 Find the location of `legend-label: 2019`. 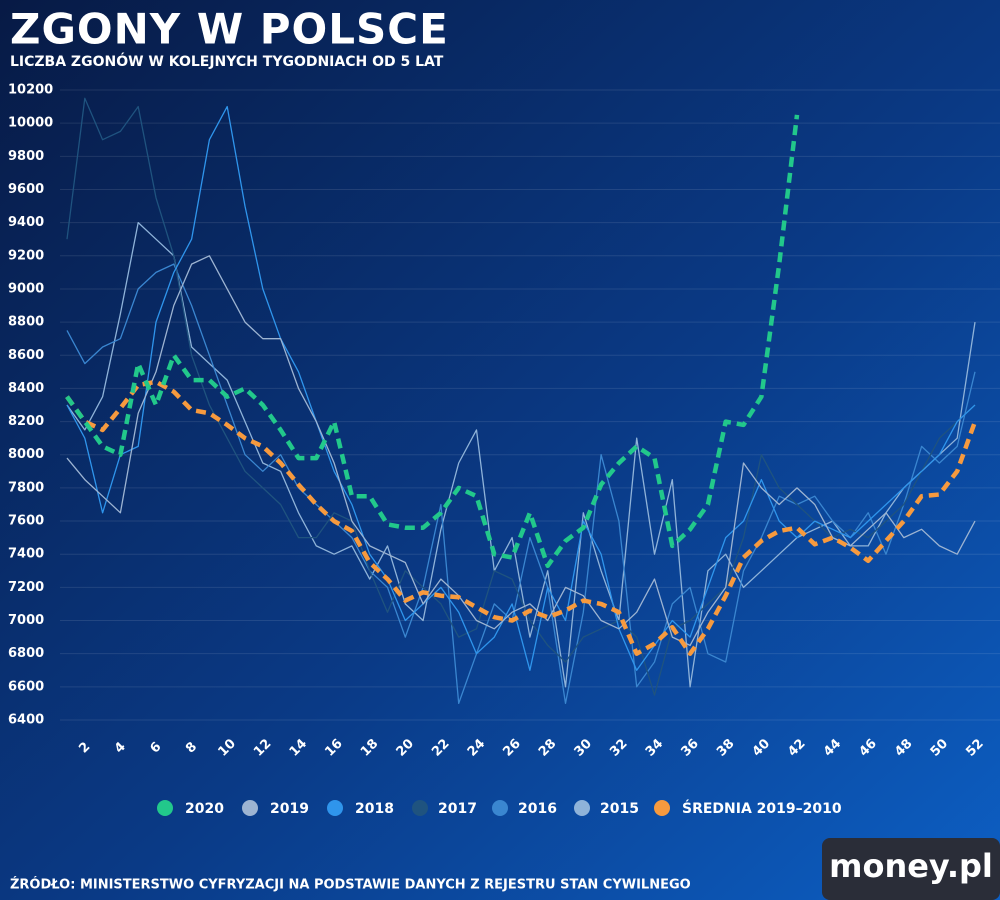

legend-label: 2019 is located at coordinates (289, 809).